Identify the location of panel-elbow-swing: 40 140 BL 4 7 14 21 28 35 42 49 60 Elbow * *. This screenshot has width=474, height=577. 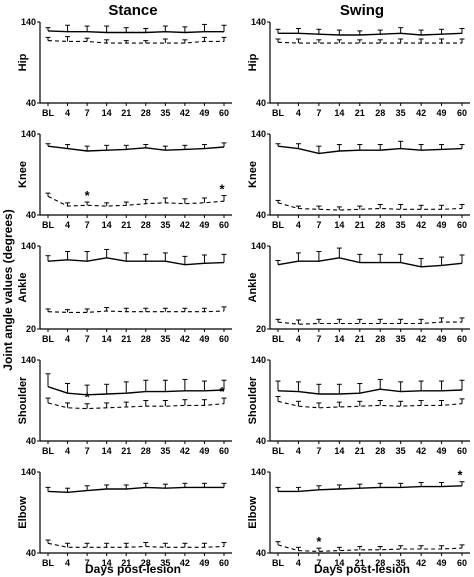
(358, 517).